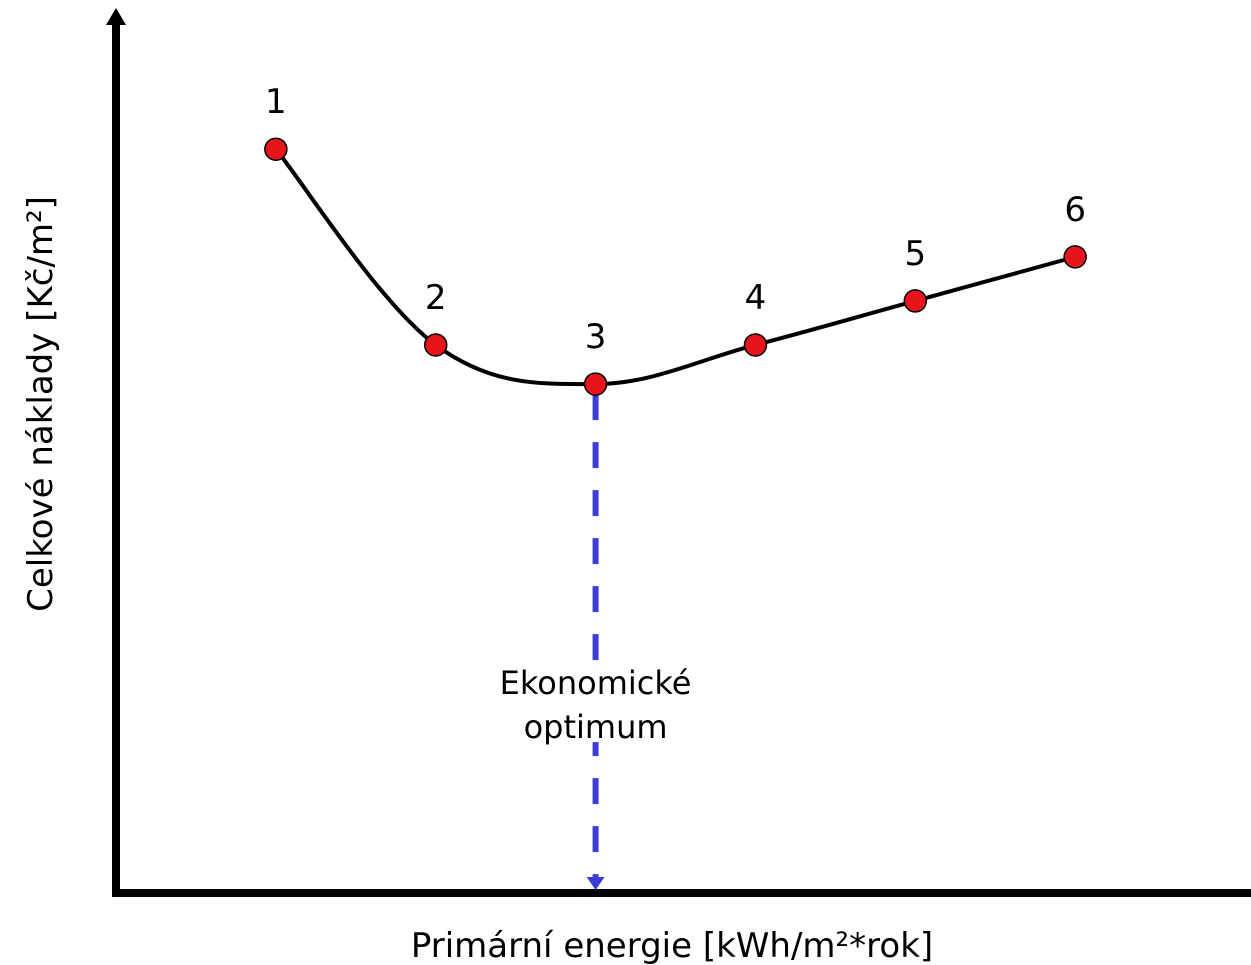 The width and height of the screenshot is (1251, 965). Describe the element at coordinates (1075, 210) in the screenshot. I see `point-label-6: 6` at that location.